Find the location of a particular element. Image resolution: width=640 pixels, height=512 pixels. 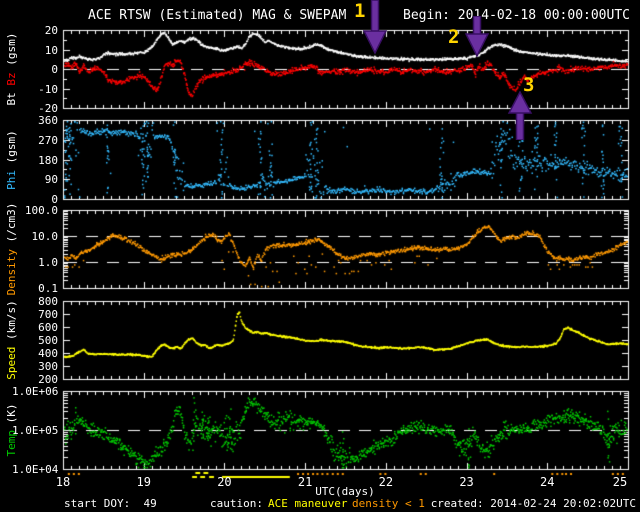

y-tick-label: 10 is located at coordinates (51, 50).